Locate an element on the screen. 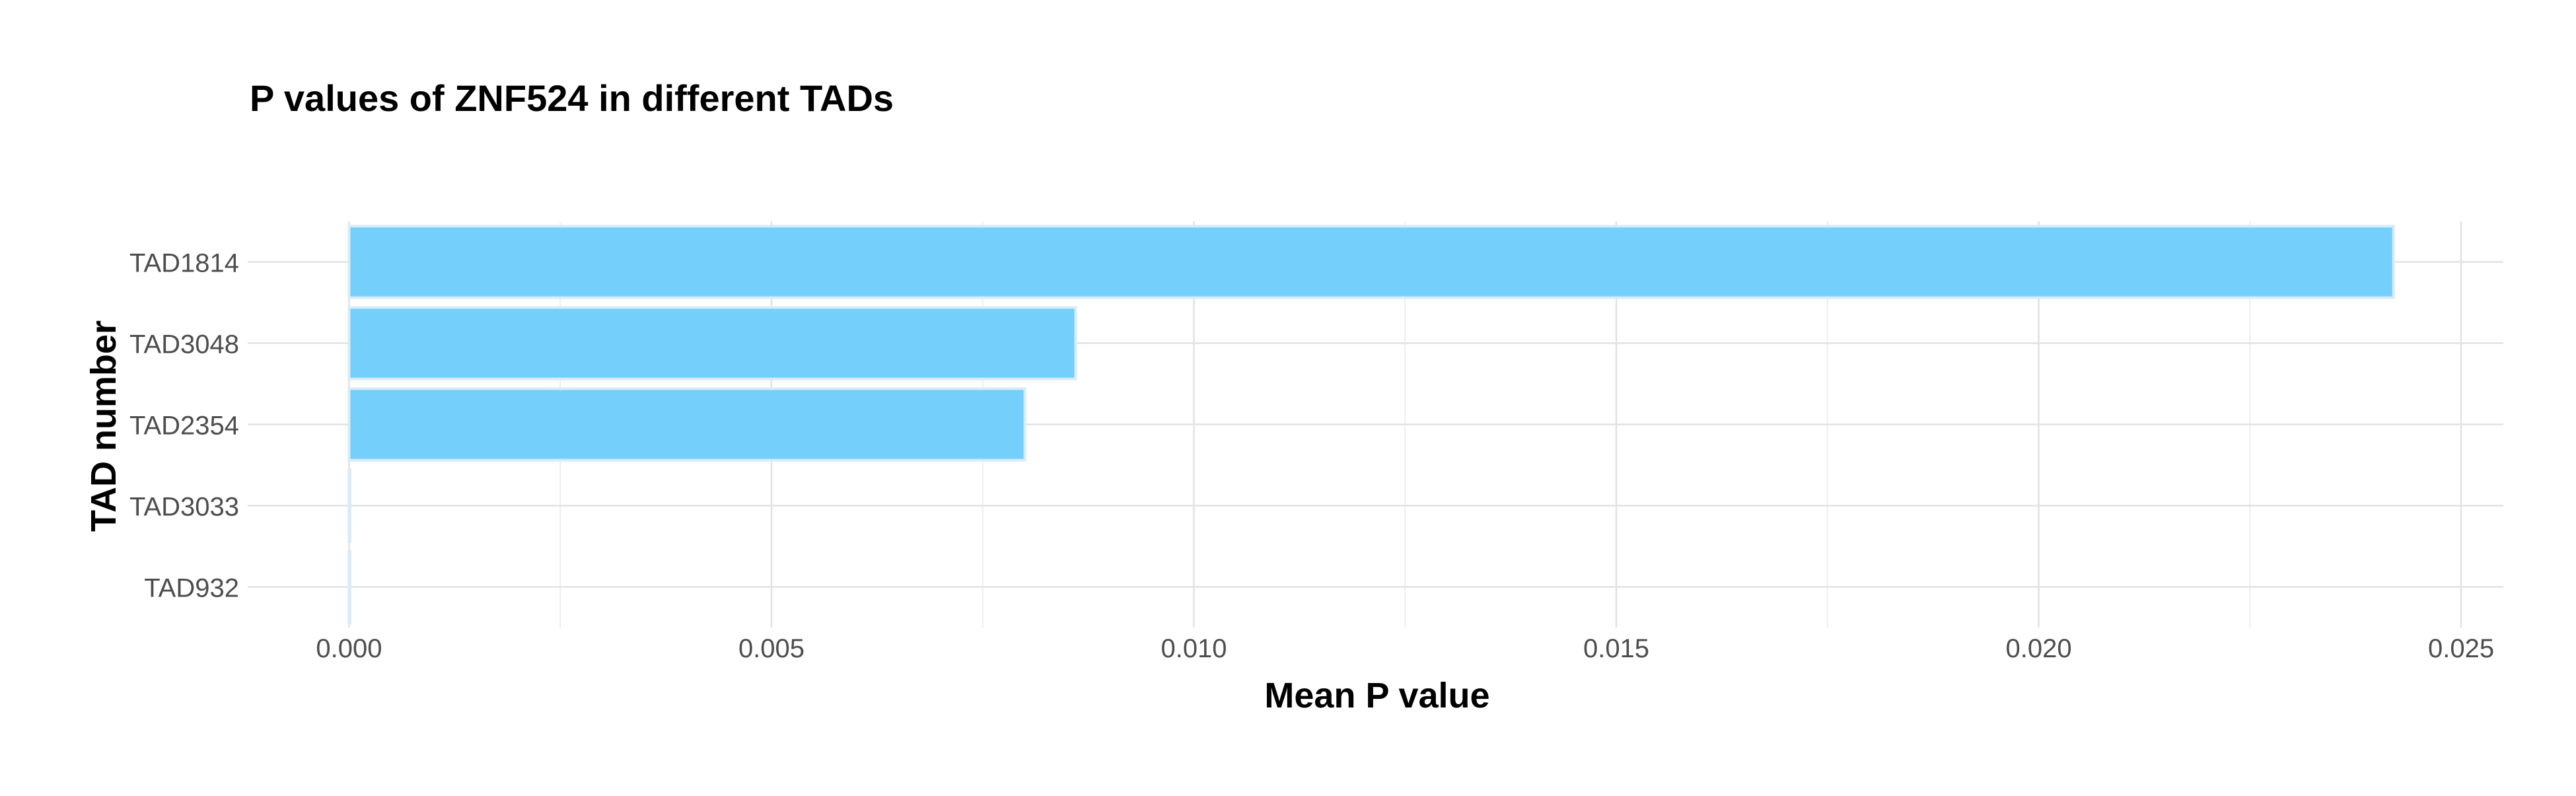  y-tick-label: TAD932 is located at coordinates (192, 588).